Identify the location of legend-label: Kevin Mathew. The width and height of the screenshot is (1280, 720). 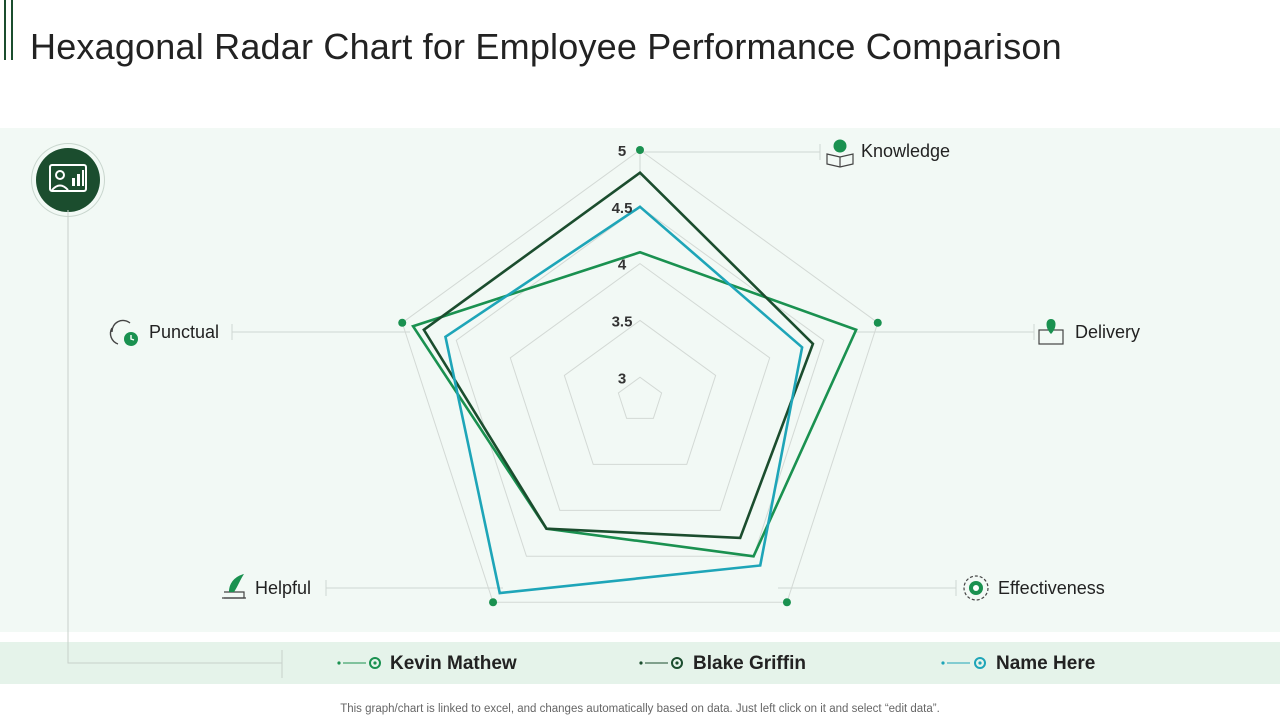
(453, 663).